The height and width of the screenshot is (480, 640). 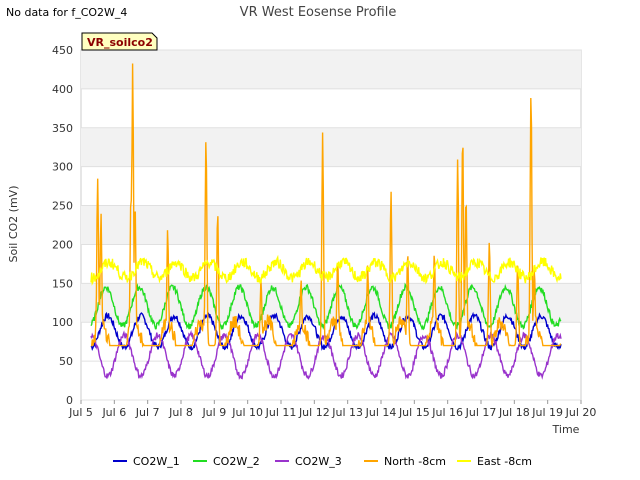 What do you see at coordinates (414, 412) in the screenshot?
I see `x-tick-label: Jul 15` at bounding box center [414, 412].